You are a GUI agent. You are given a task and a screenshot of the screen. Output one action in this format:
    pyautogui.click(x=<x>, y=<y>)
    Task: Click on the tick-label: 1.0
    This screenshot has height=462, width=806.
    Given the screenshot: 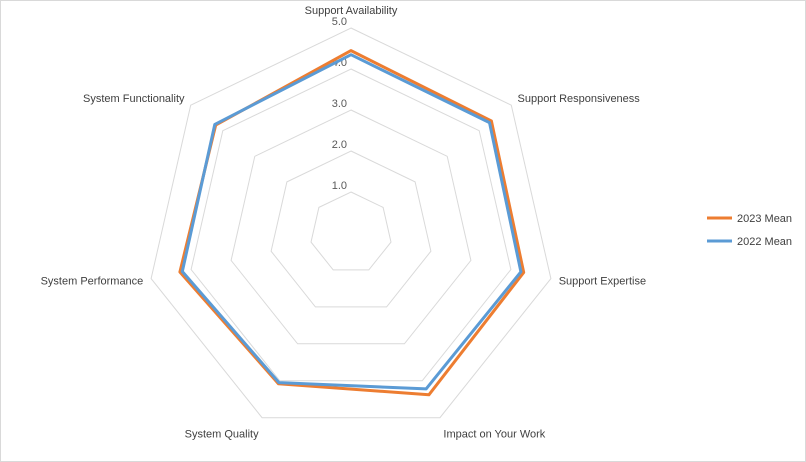 What is the action you would take?
    pyautogui.click(x=339, y=186)
    